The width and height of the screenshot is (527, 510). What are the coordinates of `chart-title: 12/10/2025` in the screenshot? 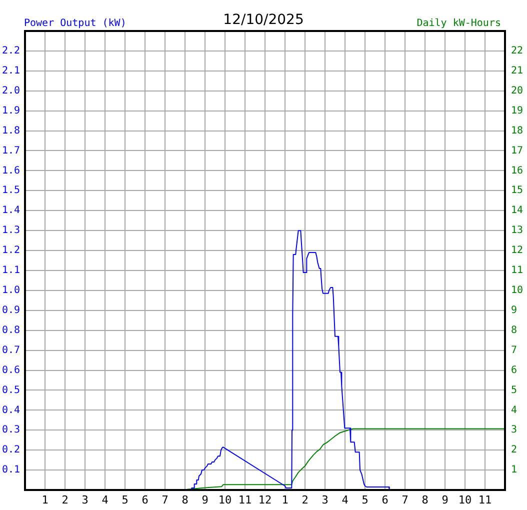 It's located at (263, 20).